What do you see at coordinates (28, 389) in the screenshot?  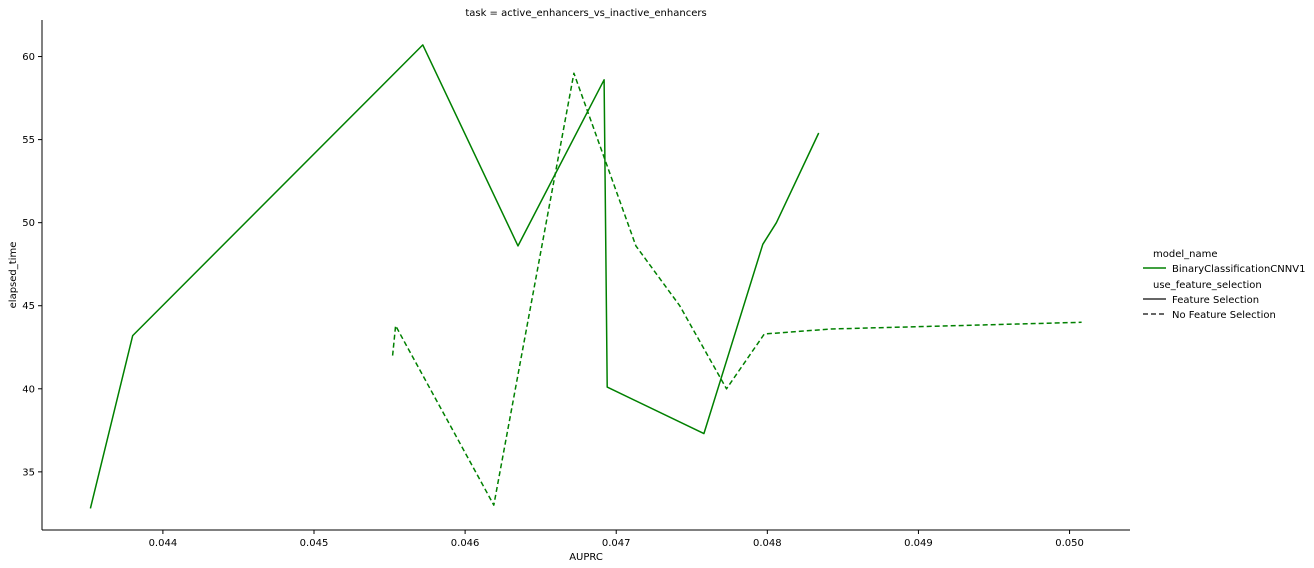 I see `y-tick-label: 40` at bounding box center [28, 389].